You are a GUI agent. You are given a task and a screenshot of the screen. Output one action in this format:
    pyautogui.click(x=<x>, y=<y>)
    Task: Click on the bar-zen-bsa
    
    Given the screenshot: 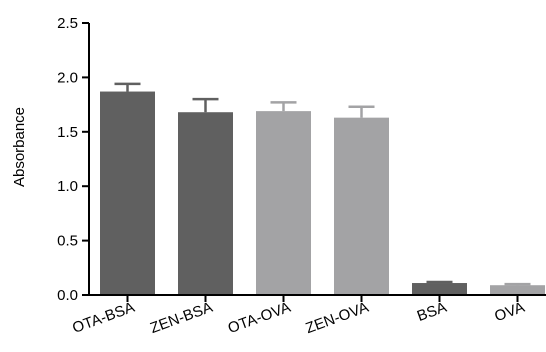 What is the action you would take?
    pyautogui.click(x=205, y=203)
    